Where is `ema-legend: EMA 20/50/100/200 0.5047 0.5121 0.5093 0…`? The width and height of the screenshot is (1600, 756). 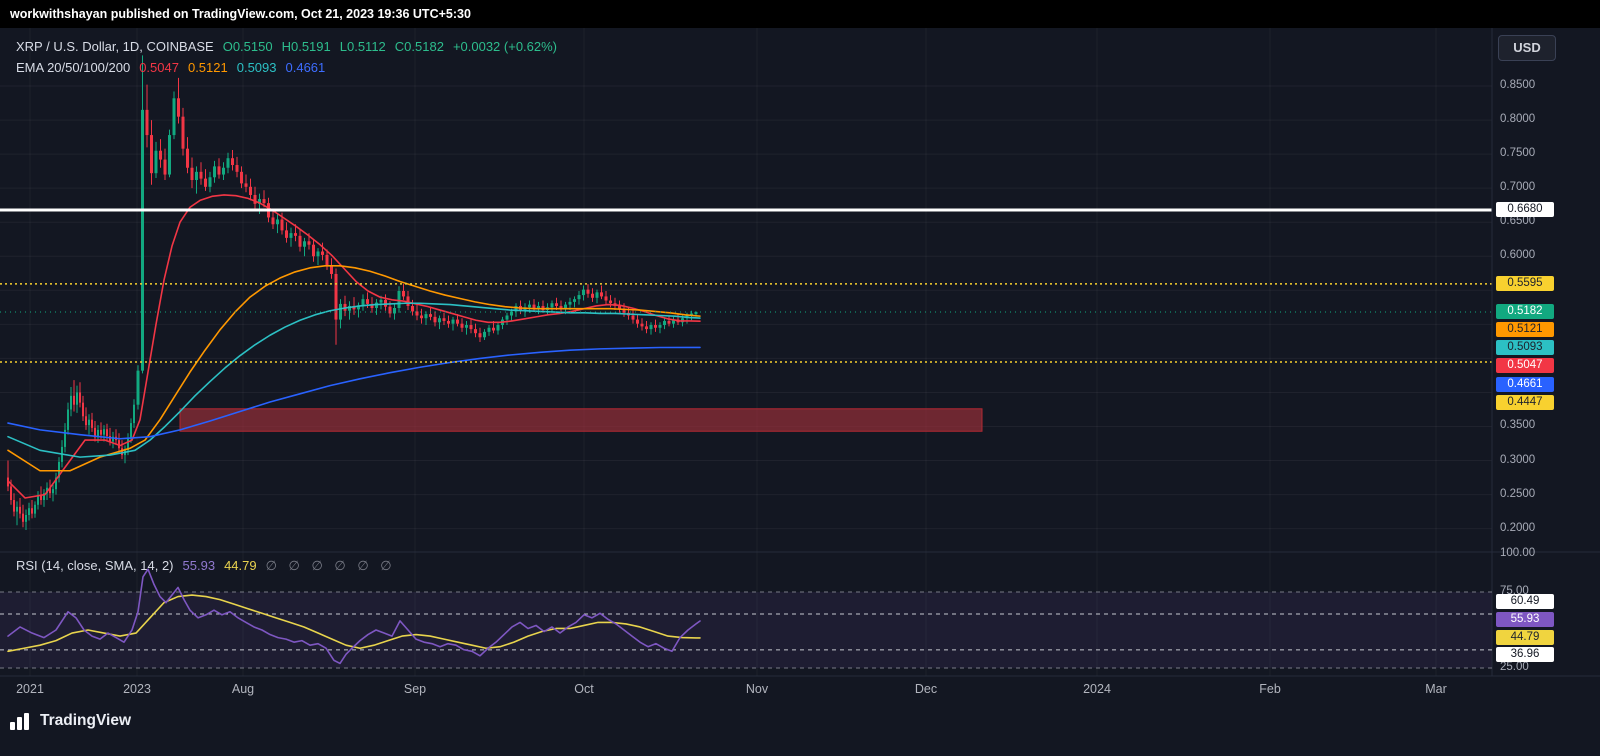
ema-legend: EMA 20/50/100/200 0.5047 0.5121 0.5093 0… is located at coordinates (170, 67).